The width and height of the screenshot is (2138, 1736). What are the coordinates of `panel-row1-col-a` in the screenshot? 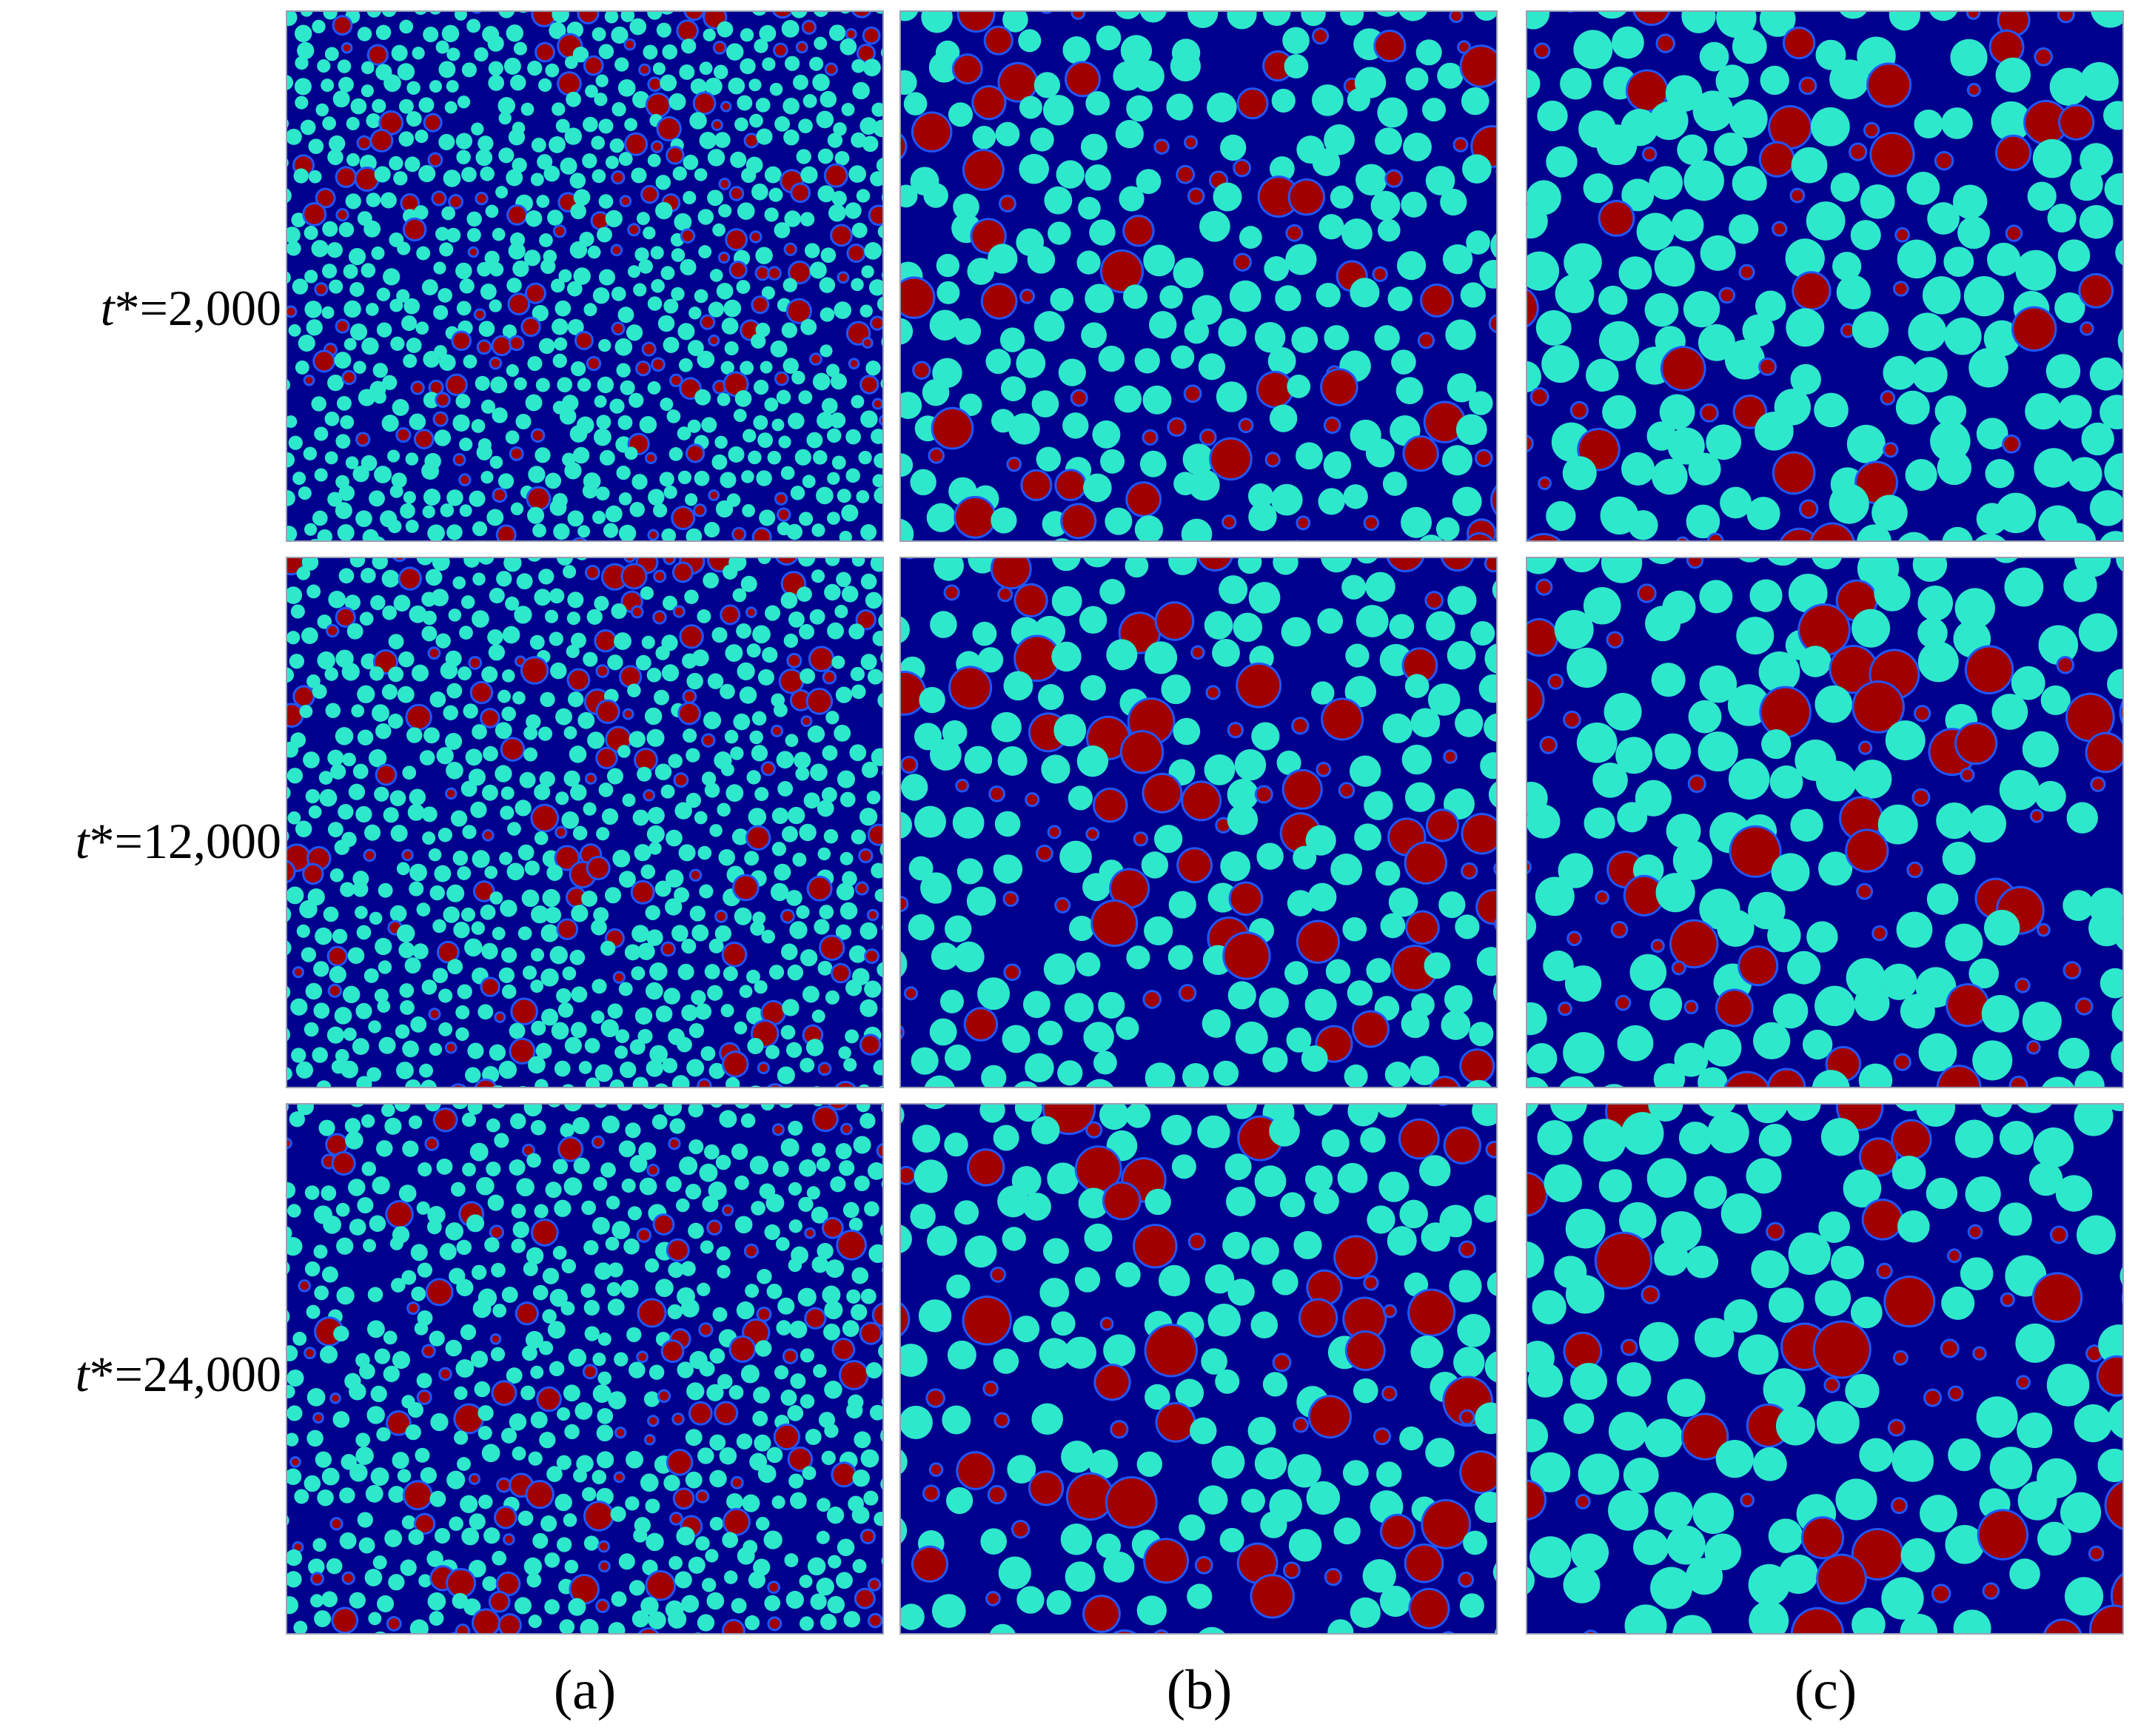 It's located at (585, 276).